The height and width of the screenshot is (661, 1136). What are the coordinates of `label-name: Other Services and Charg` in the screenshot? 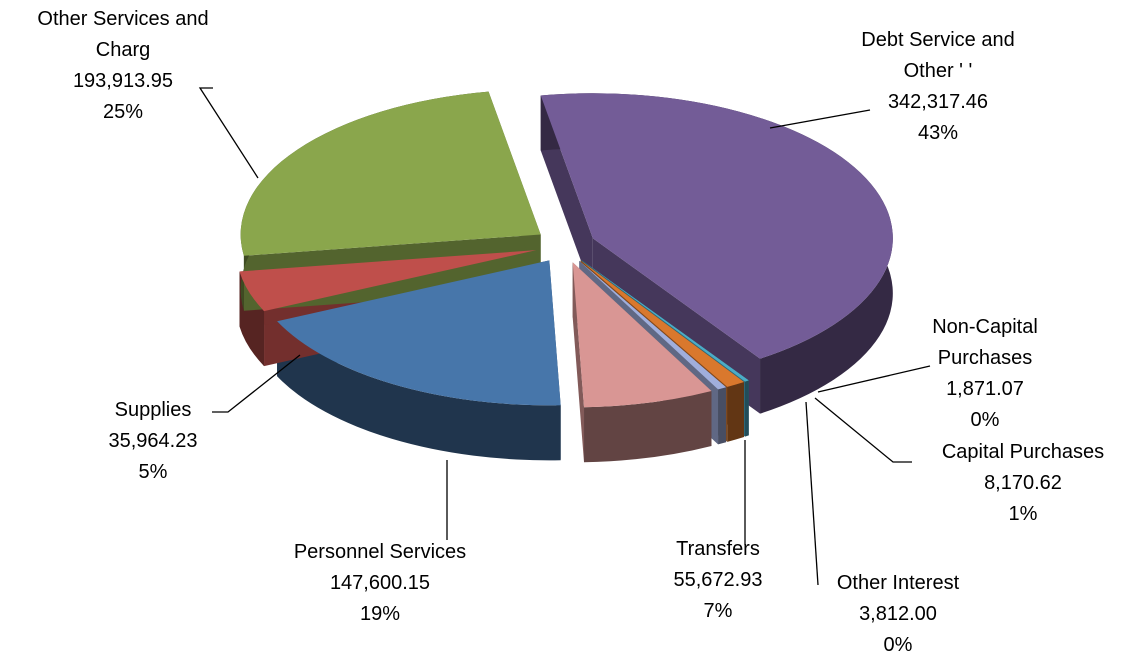 It's located at (123, 34).